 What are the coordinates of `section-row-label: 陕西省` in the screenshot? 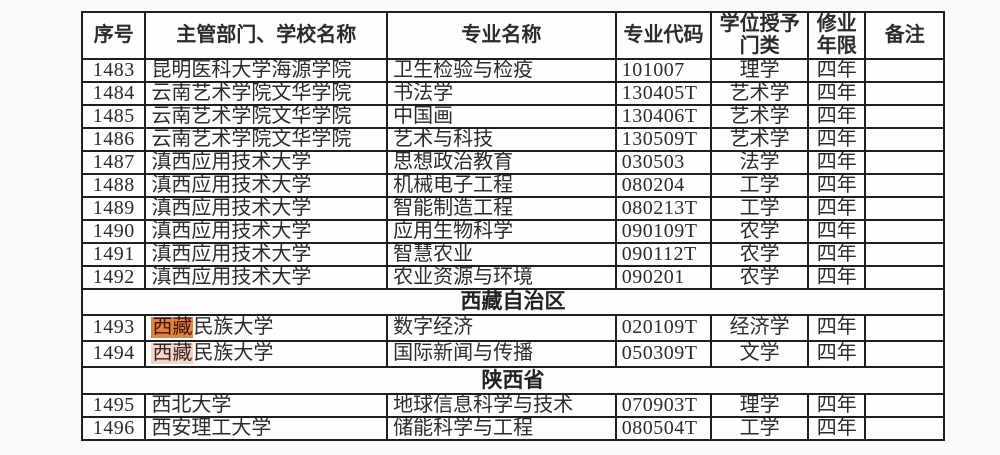 It's located at (513, 380).